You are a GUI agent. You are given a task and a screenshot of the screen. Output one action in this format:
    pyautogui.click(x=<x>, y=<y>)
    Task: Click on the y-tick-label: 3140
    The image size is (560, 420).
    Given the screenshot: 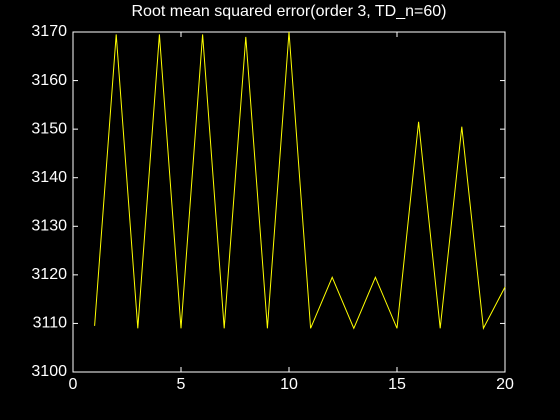 What is the action you would take?
    pyautogui.click(x=49, y=177)
    